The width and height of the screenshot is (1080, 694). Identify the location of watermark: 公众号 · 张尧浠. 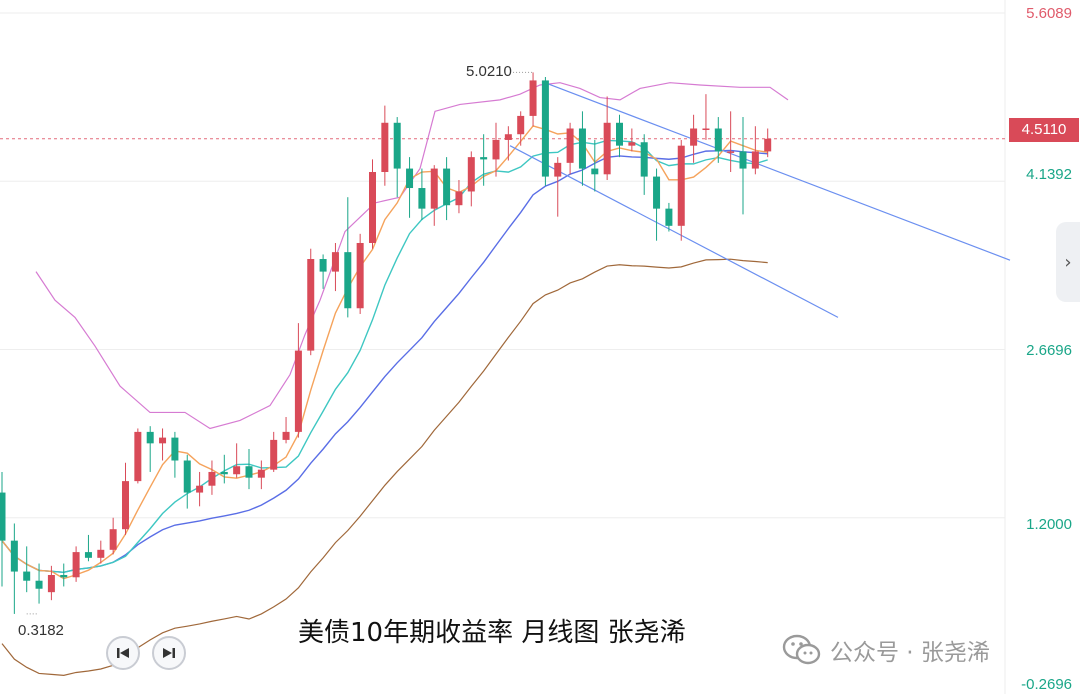
(886, 650).